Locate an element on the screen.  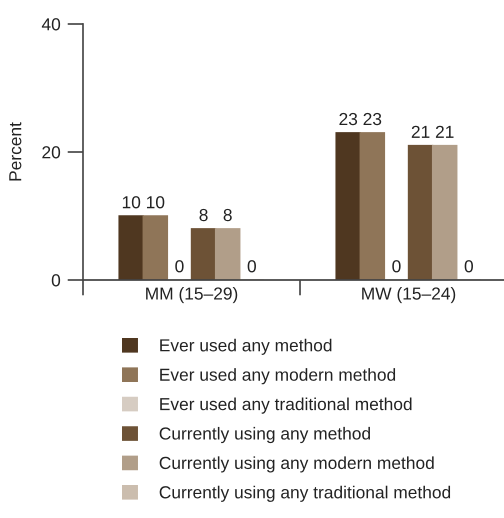
y-tick-label: 20 is located at coordinates (51, 152).